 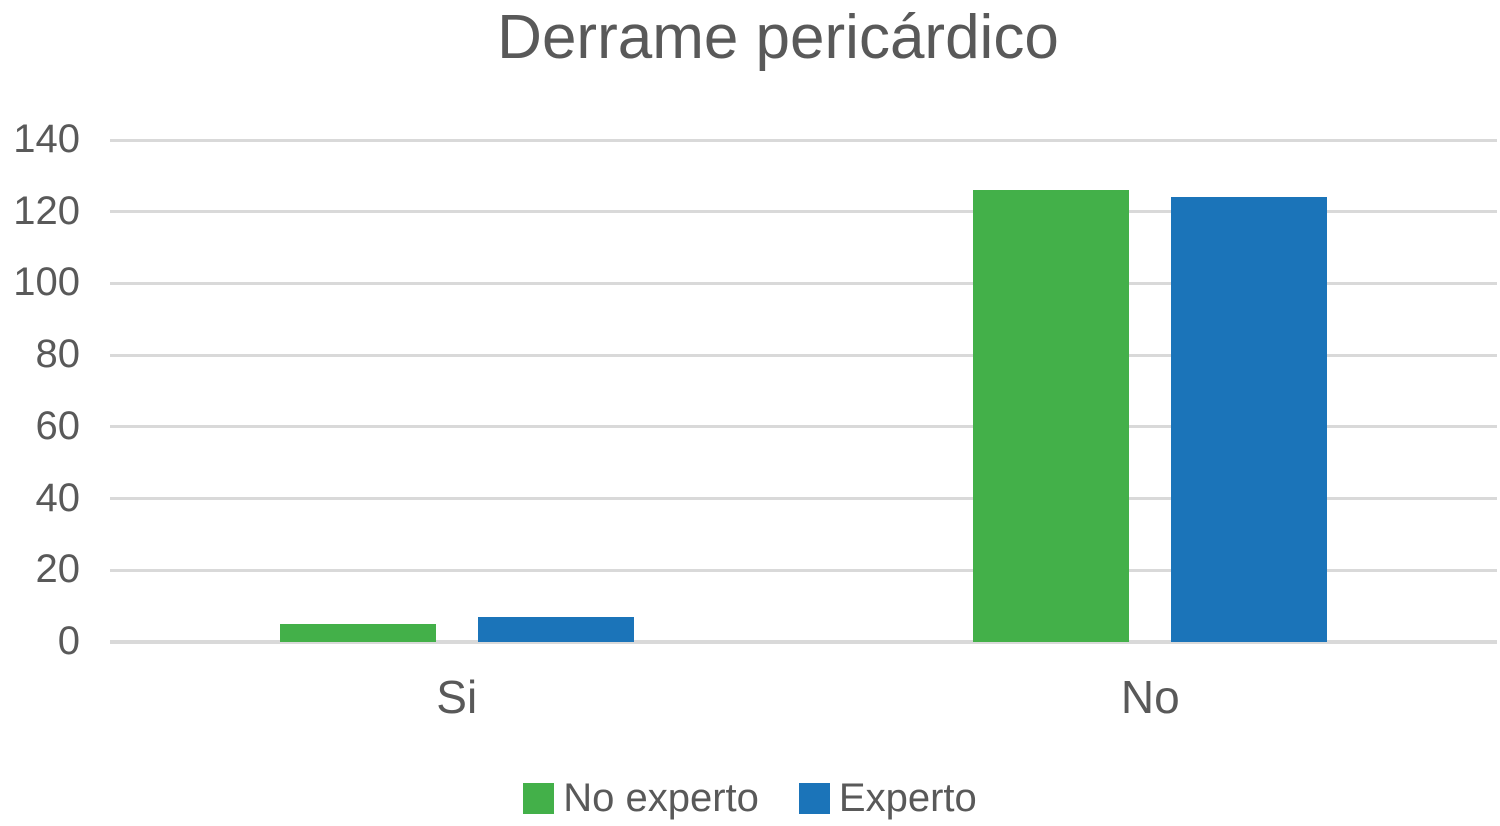 I want to click on legend-swatch-experto, so click(x=814, y=798).